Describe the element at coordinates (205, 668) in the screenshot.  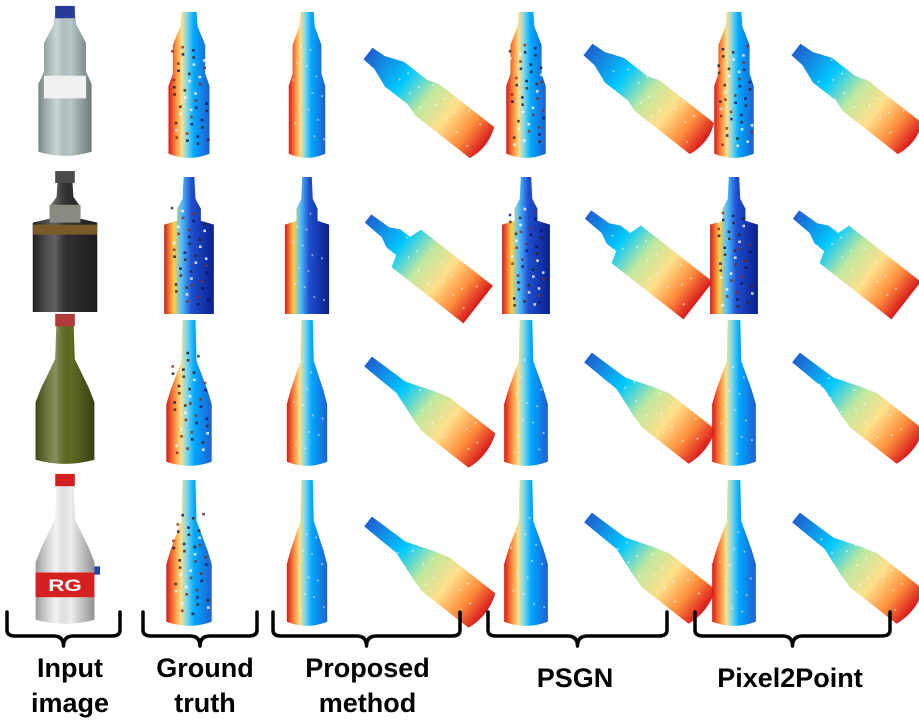
I see `label-gt-line1: Ground` at that location.